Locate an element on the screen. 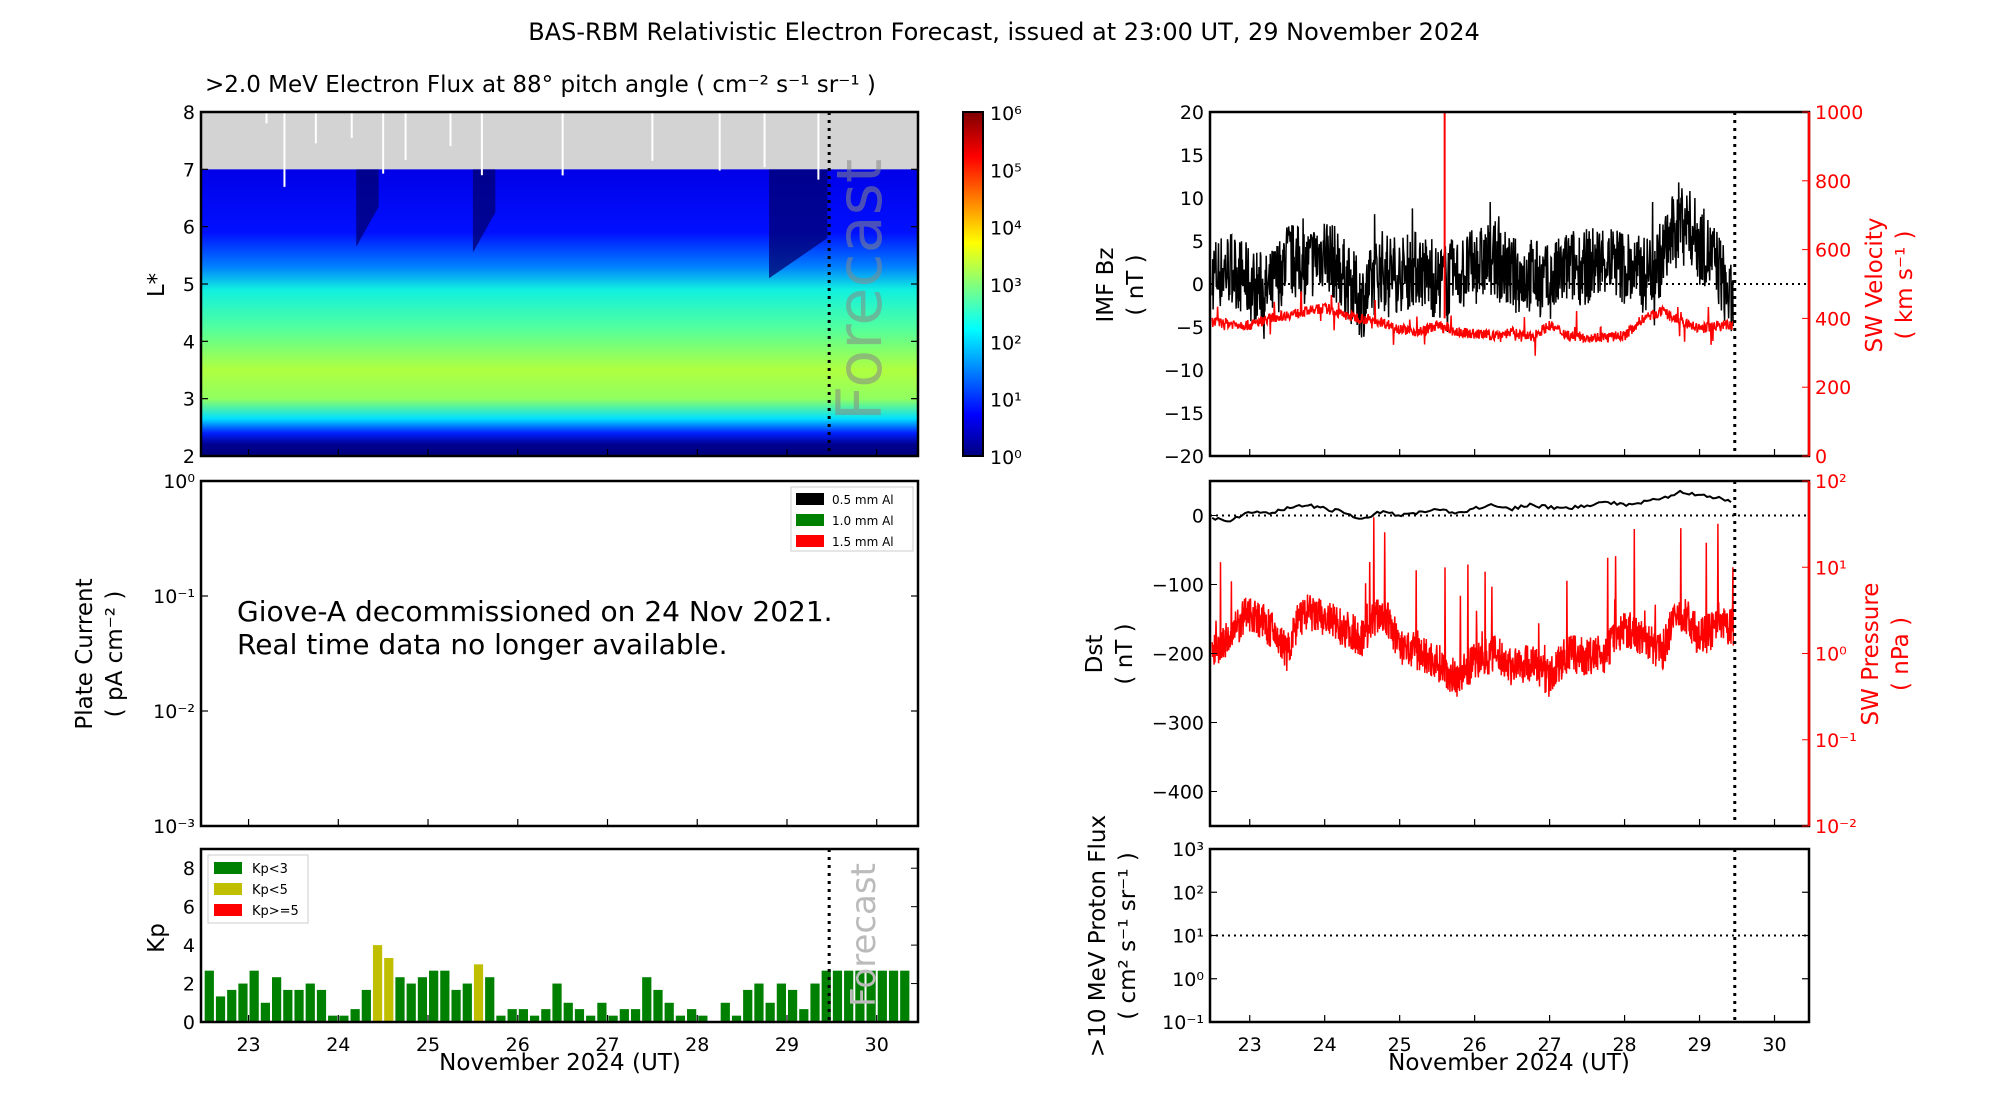  kp-x-xtick-label: 23 is located at coordinates (248, 1045).